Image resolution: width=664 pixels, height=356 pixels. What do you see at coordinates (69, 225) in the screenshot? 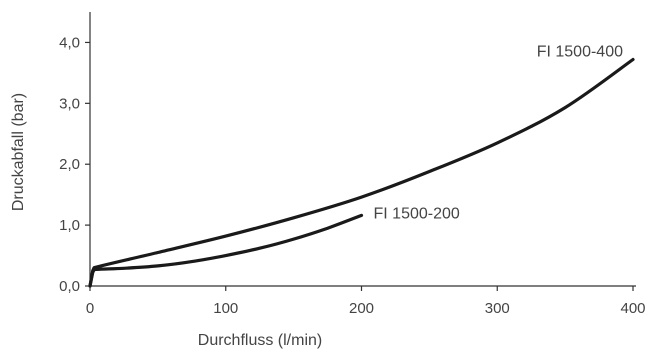
I see `y-tick-label: 1,0` at bounding box center [69, 225].